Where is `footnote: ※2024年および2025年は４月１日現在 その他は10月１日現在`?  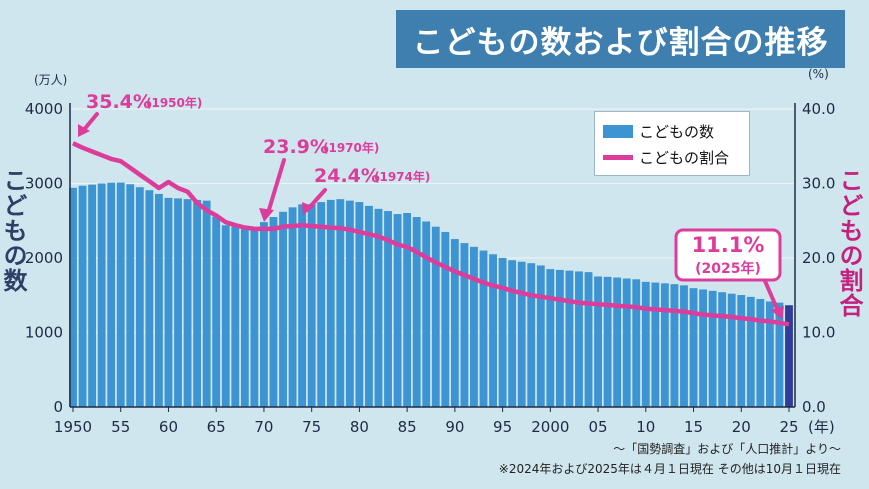 footnote: ※2024年および2025年は４月１日現在 その他は10月１日現在 is located at coordinates (669, 469).